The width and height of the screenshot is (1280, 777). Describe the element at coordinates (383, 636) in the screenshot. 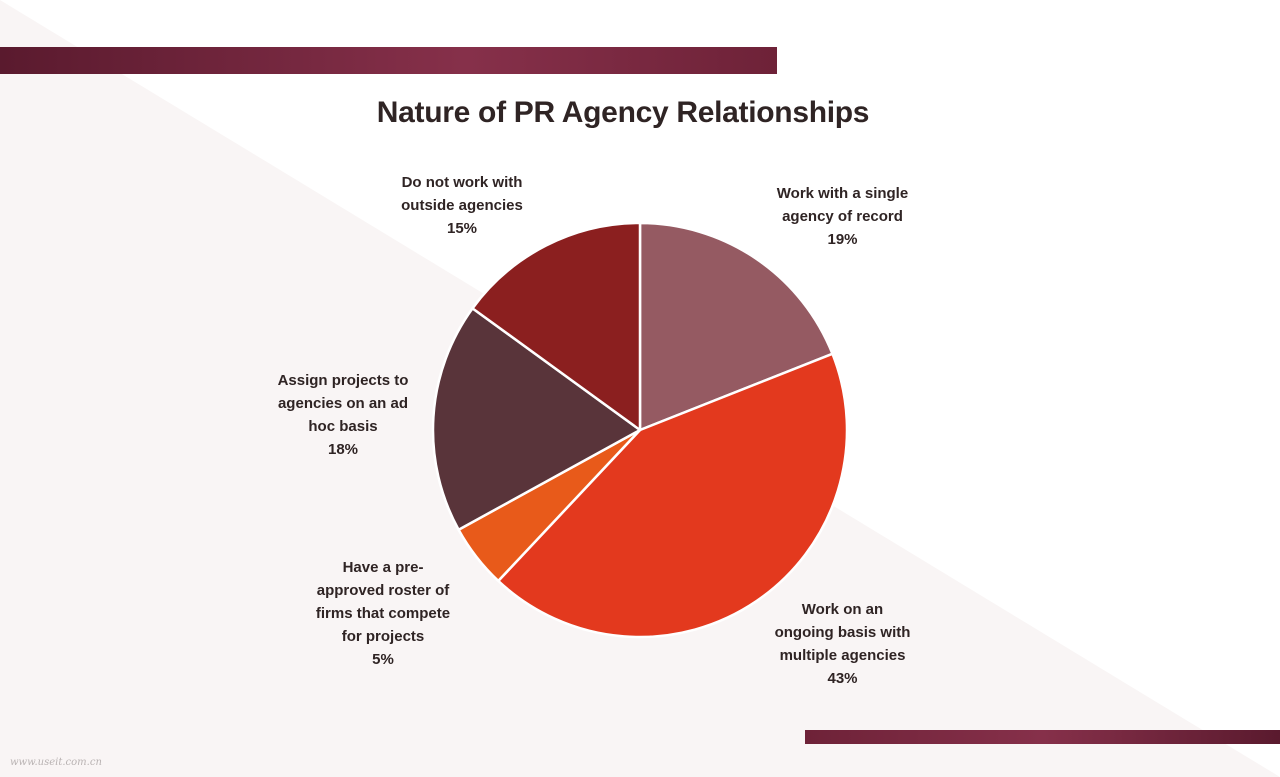

I see `slice-label-line: for projects` at that location.